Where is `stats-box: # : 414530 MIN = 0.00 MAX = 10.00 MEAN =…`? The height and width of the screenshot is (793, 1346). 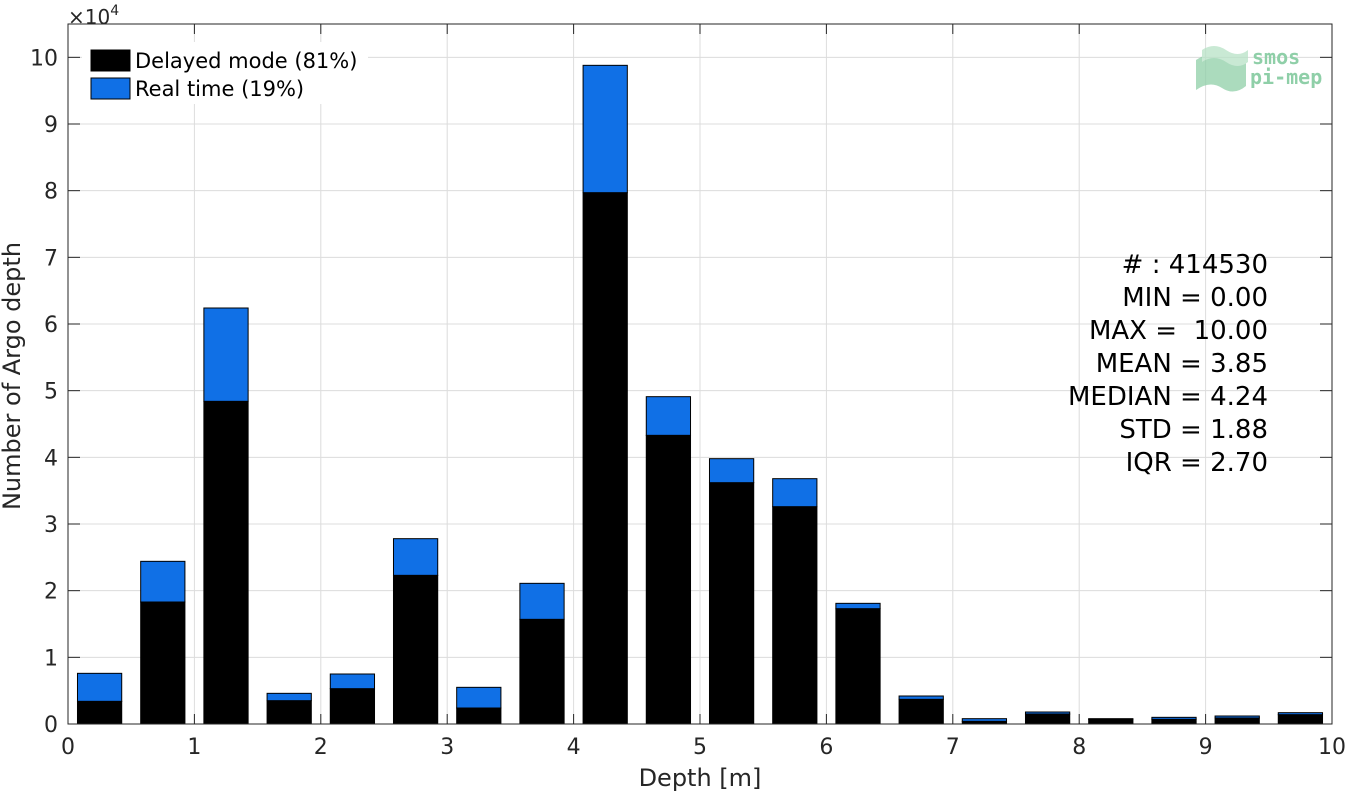 stats-box: # : 414530 MIN = 0.00 MAX = 10.00 MEAN =… is located at coordinates (1168, 364).